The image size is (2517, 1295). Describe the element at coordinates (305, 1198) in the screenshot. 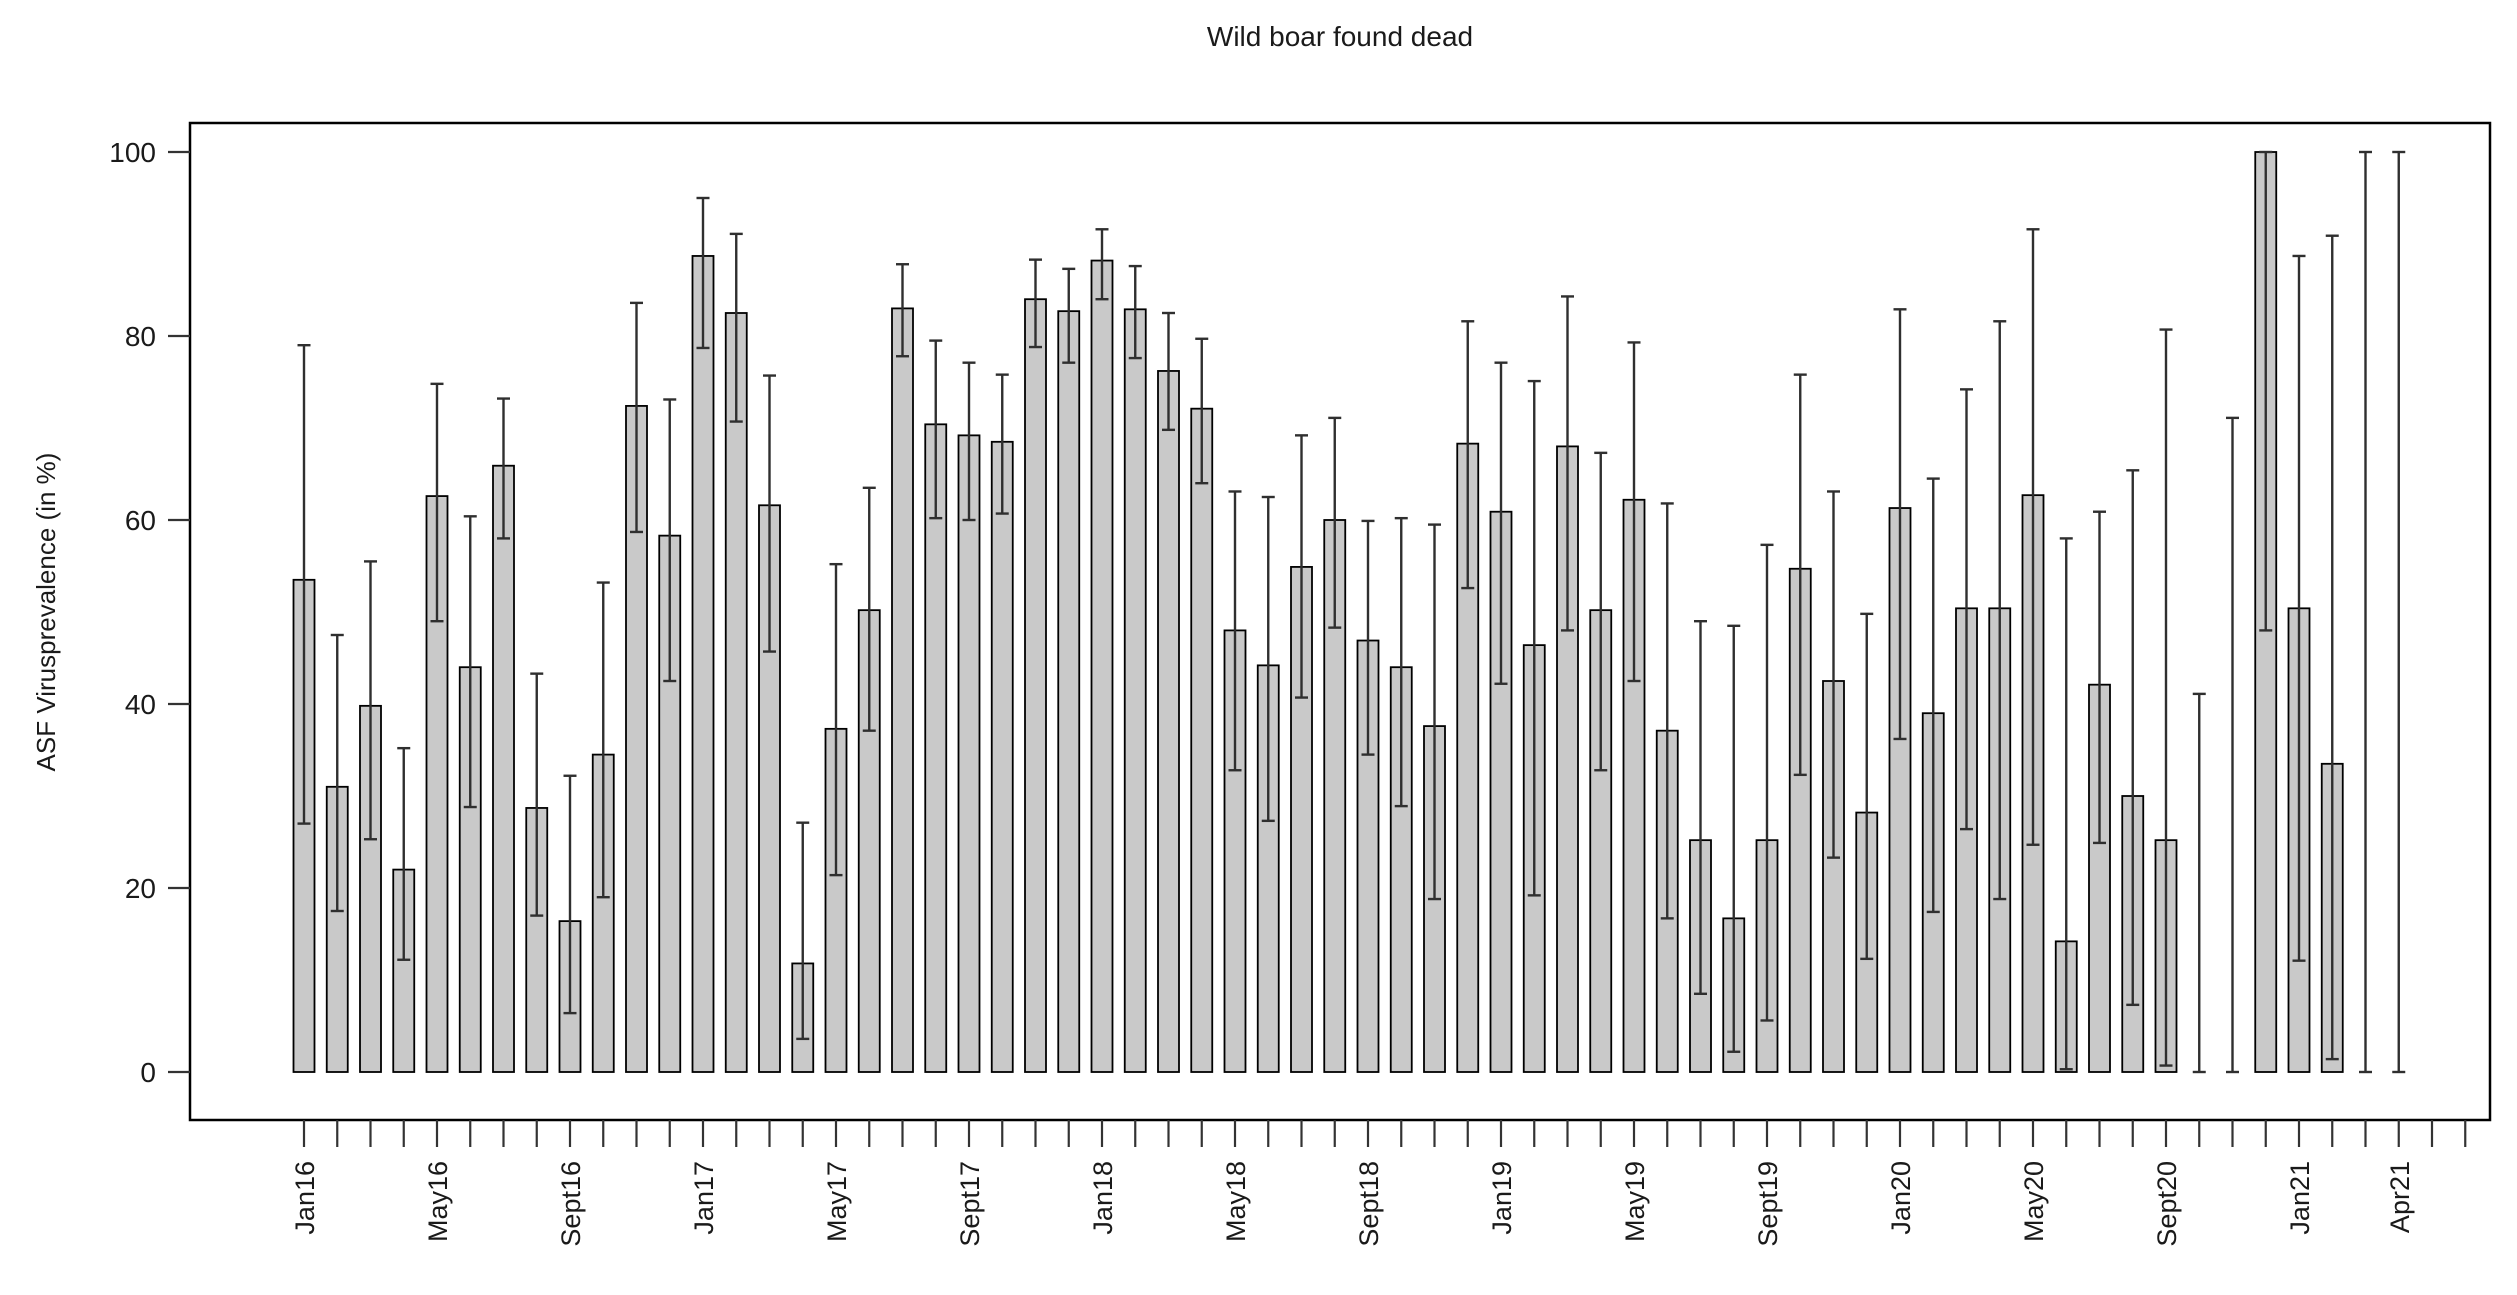

I see `x-tick-label: Jan16` at that location.